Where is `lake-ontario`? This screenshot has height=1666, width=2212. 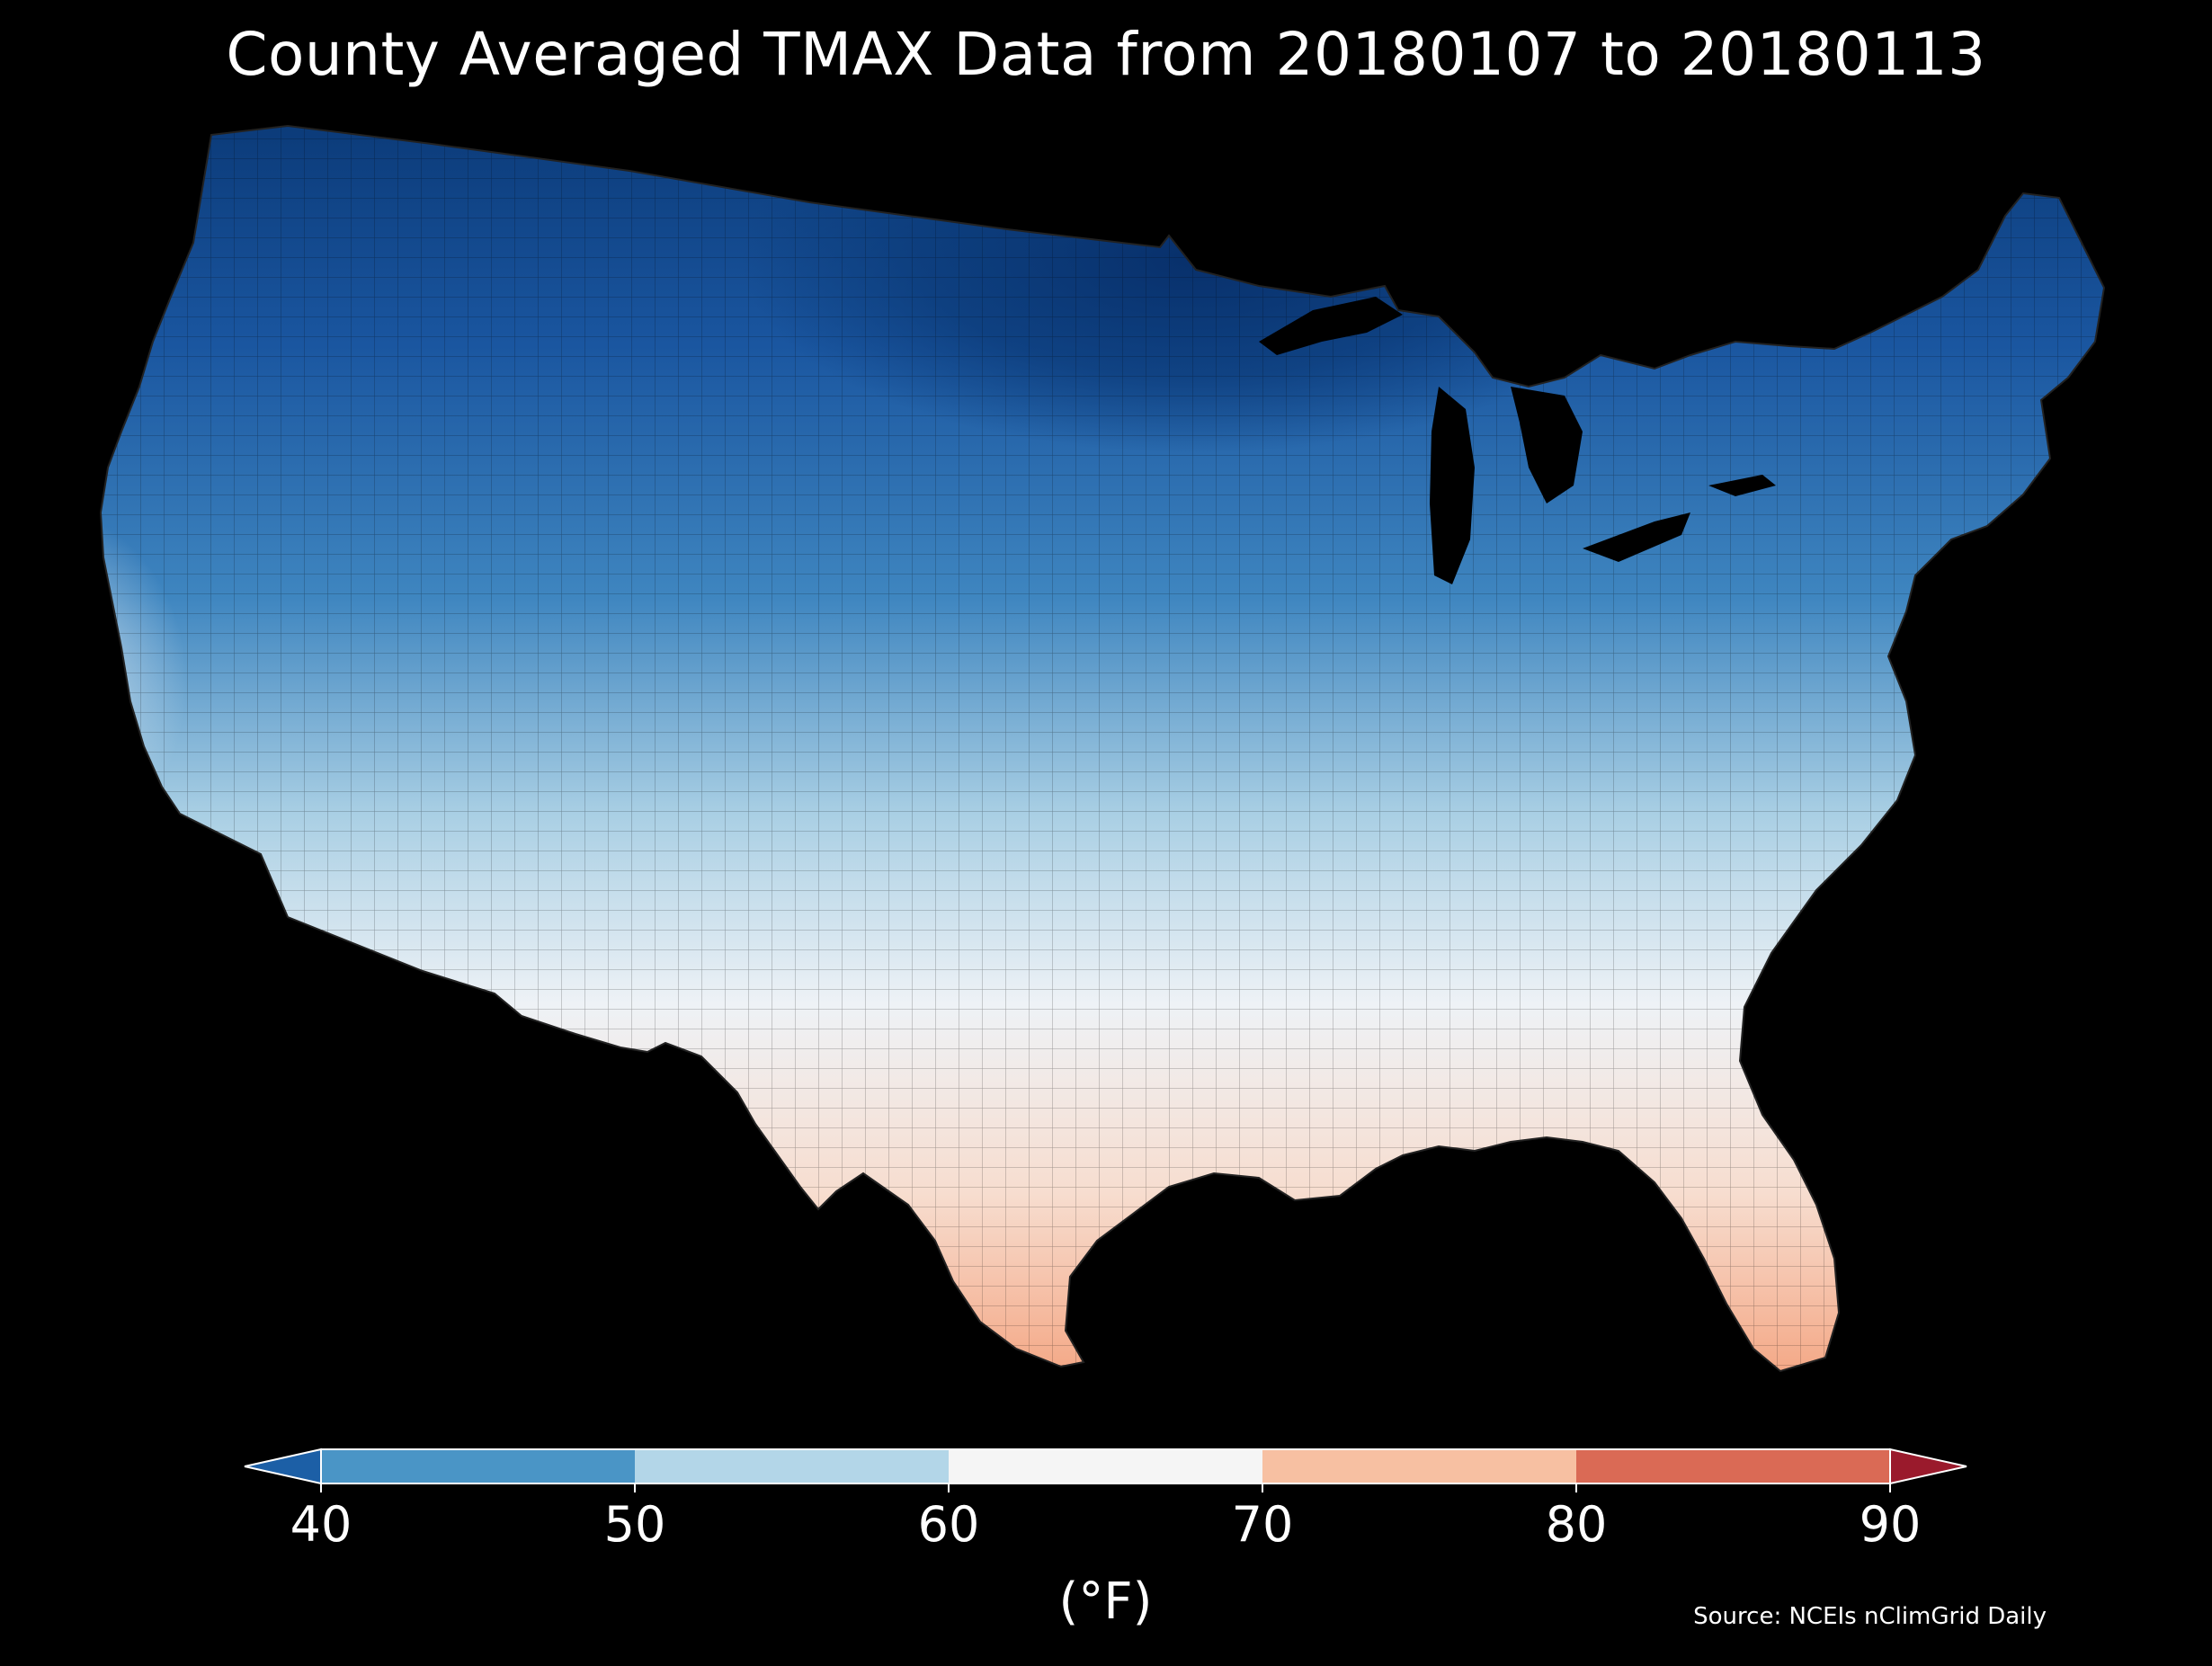 lake-ontario is located at coordinates (1742, 486).